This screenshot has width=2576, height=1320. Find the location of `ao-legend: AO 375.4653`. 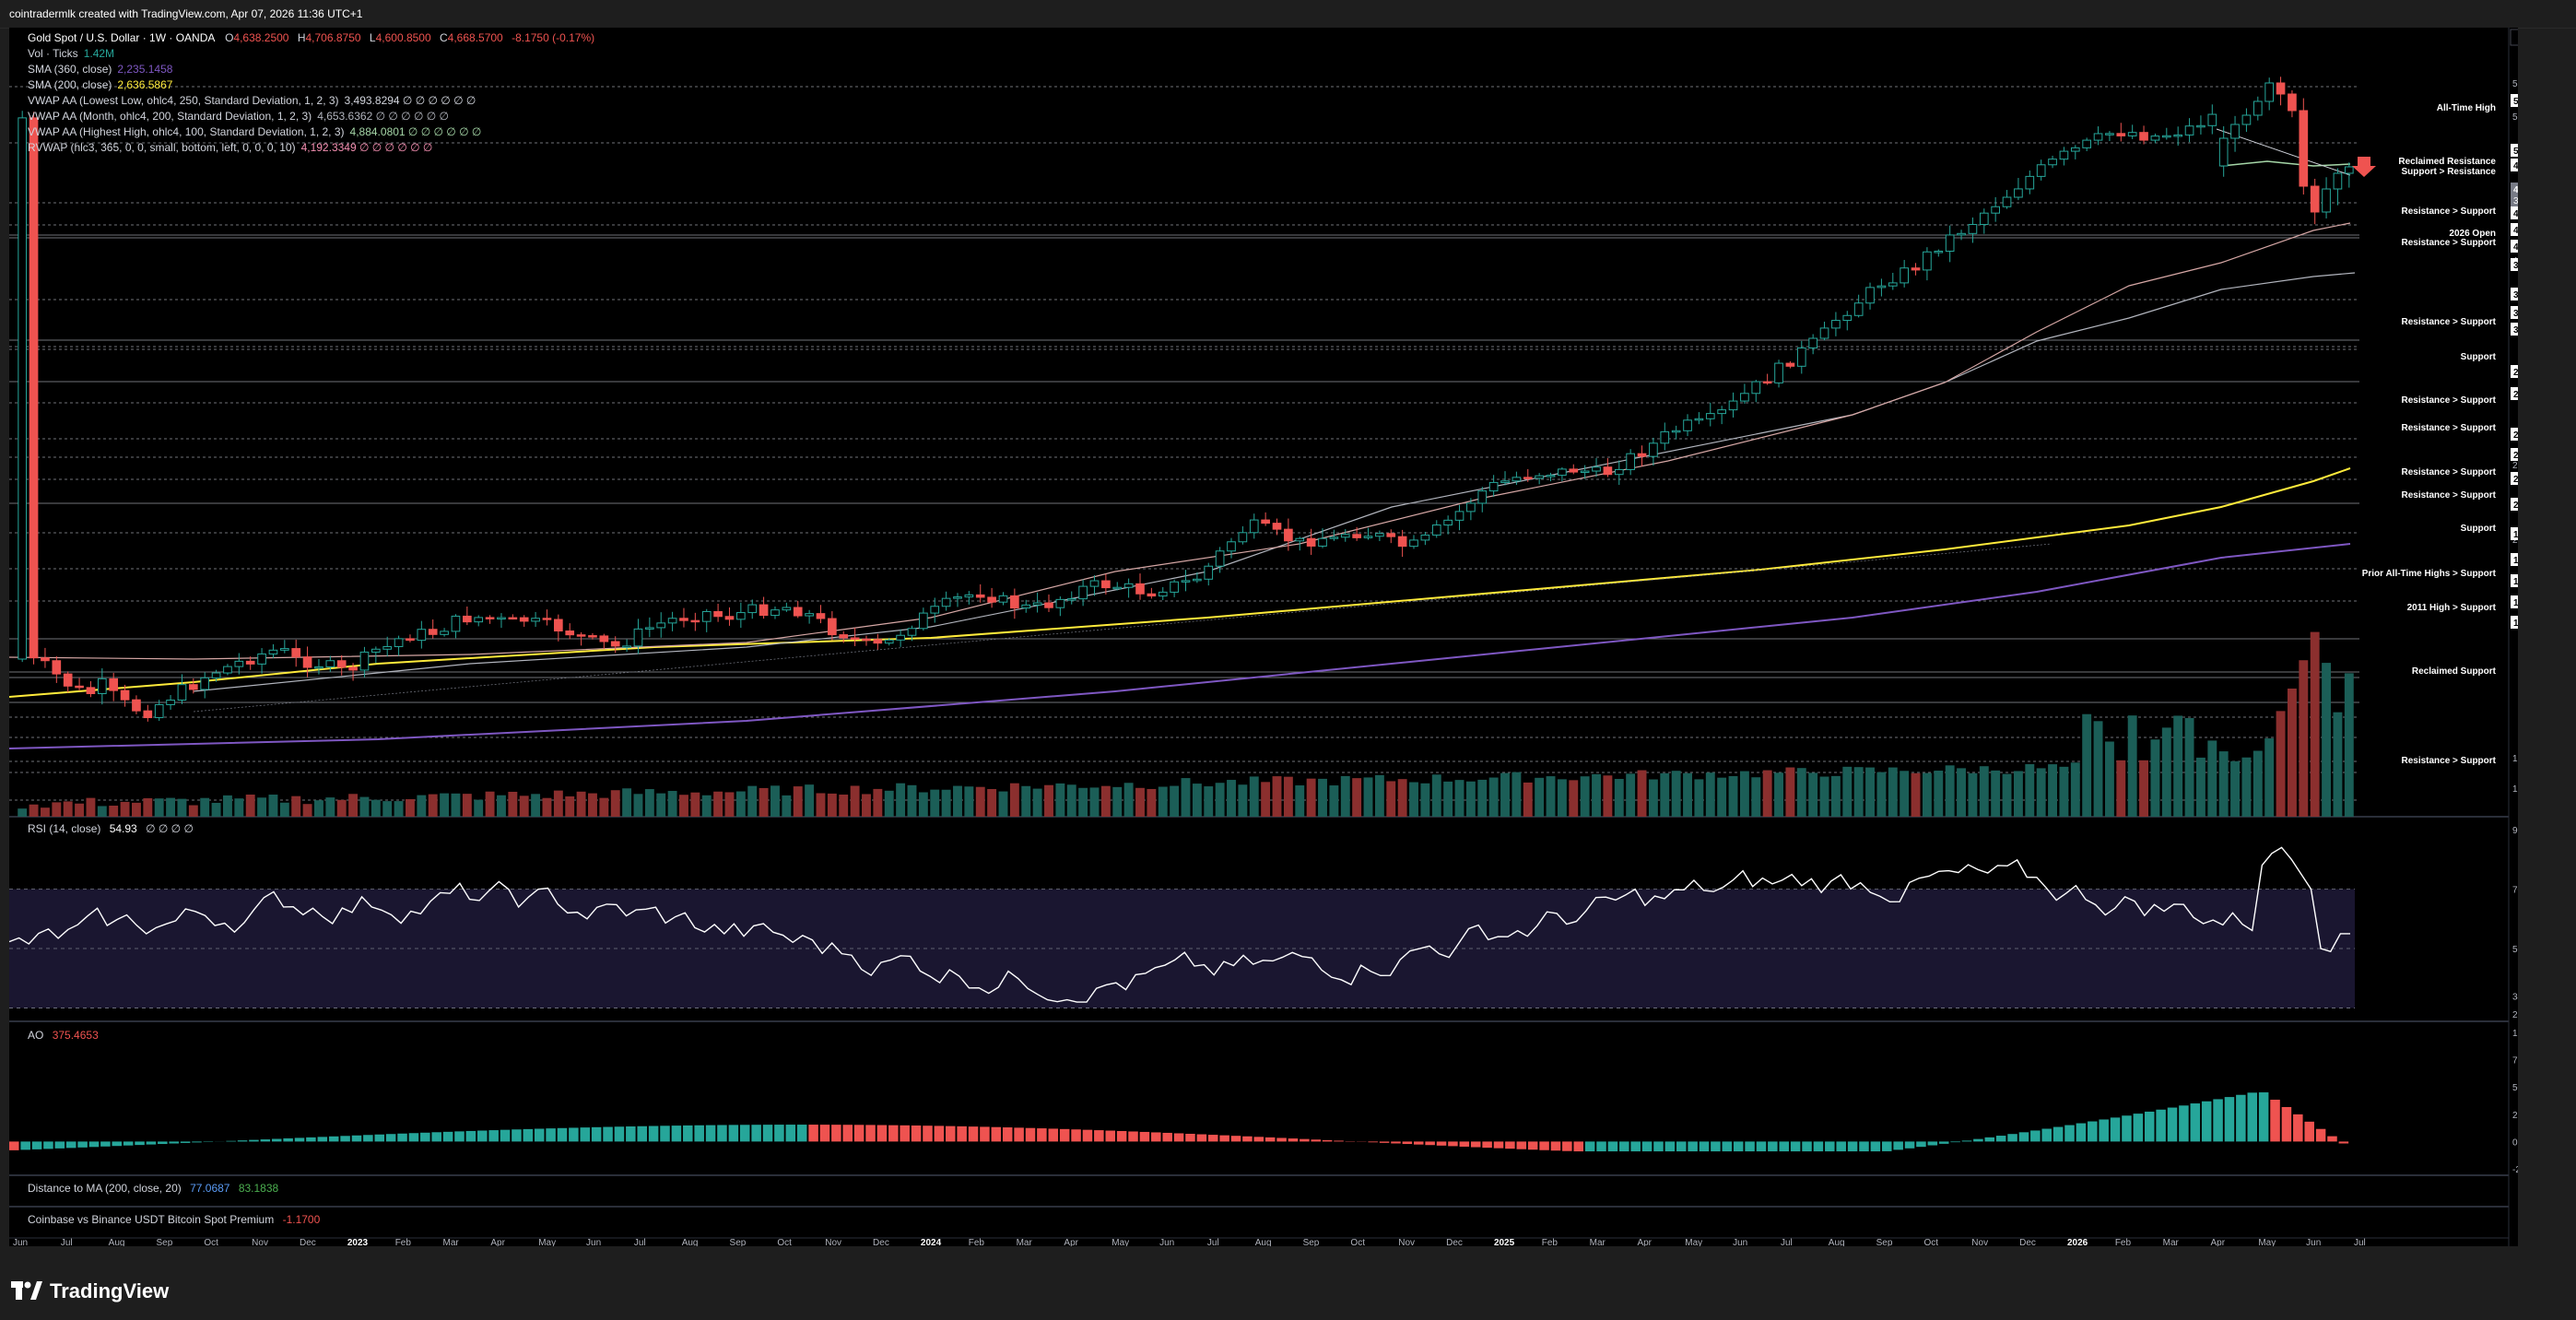

ao-legend: AO 375.4653 is located at coordinates (64, 1035).